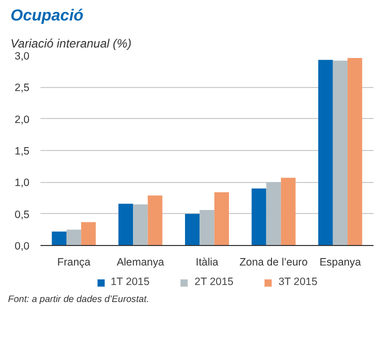 The height and width of the screenshot is (338, 387). I want to click on x-tick-label: Alemanya, so click(140, 262).